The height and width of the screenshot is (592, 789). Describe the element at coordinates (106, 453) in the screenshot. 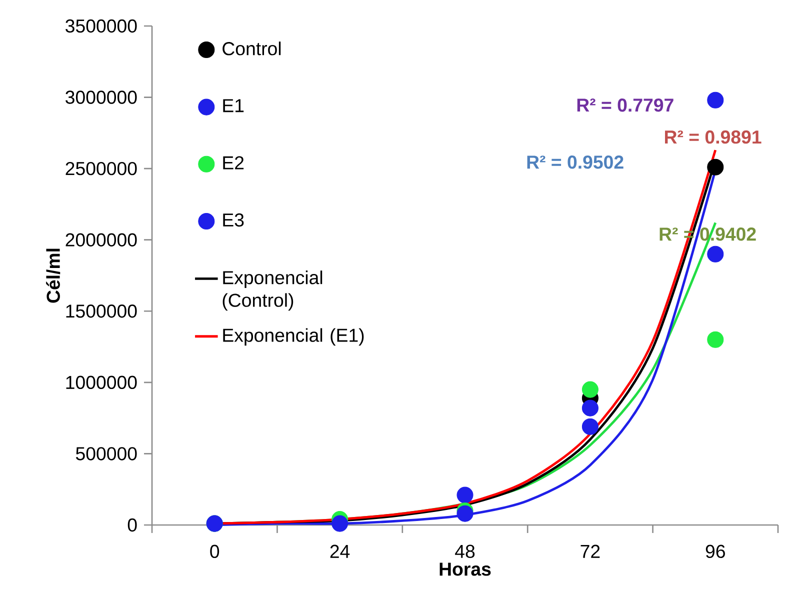

I see `y-tick-label: 500000` at that location.